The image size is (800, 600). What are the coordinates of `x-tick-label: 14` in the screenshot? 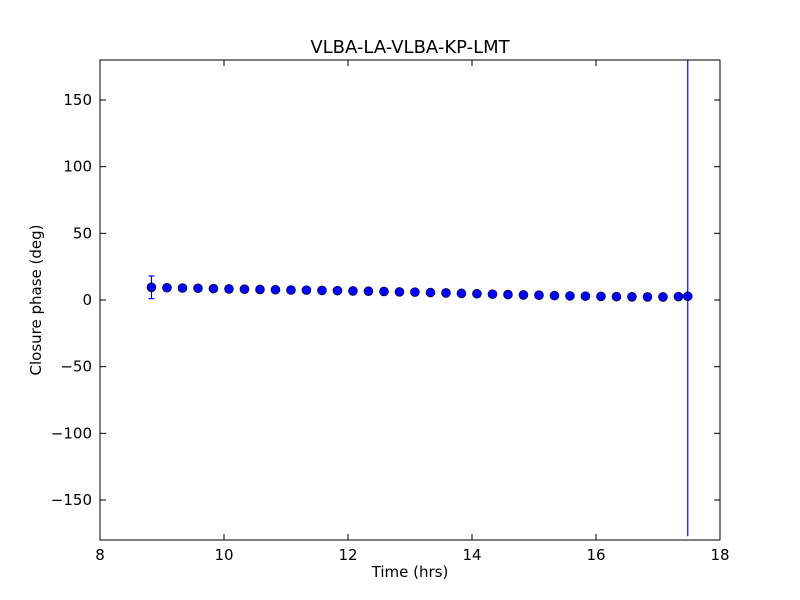 It's located at (471, 555).